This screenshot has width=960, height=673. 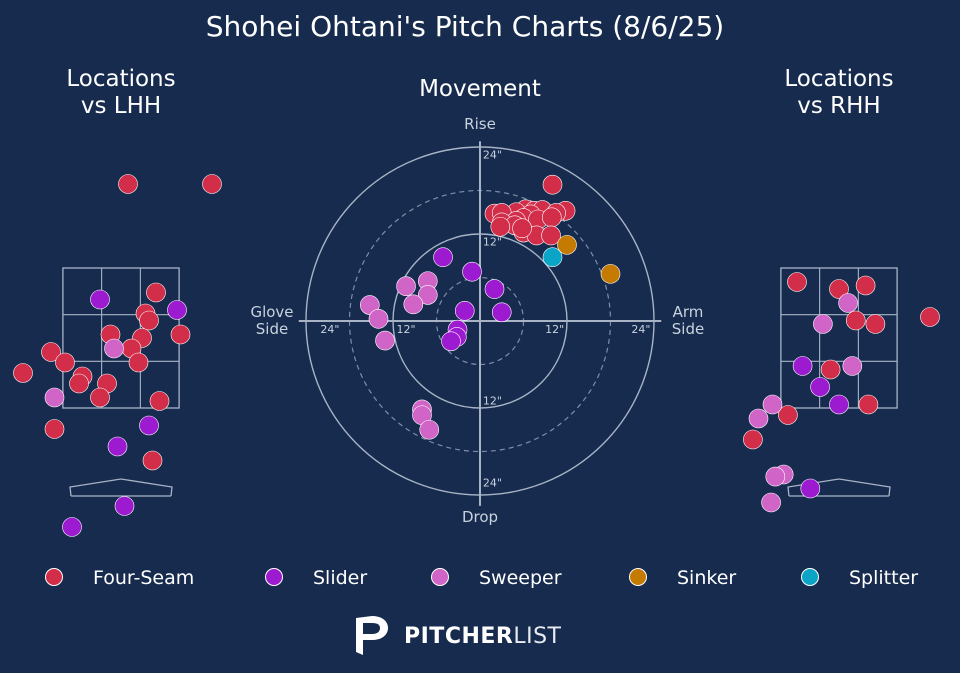 I want to click on legend-marker-slider, so click(x=274, y=577).